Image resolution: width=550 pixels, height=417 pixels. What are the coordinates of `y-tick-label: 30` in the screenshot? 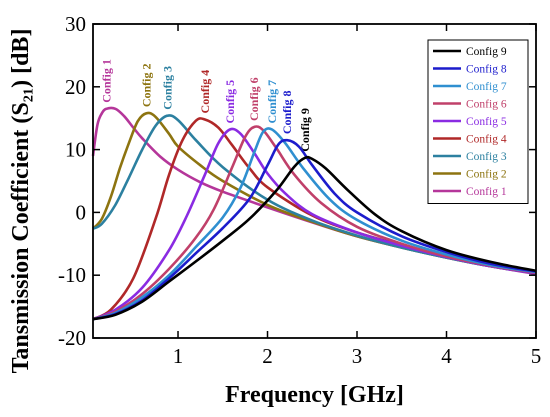 It's located at (75, 24).